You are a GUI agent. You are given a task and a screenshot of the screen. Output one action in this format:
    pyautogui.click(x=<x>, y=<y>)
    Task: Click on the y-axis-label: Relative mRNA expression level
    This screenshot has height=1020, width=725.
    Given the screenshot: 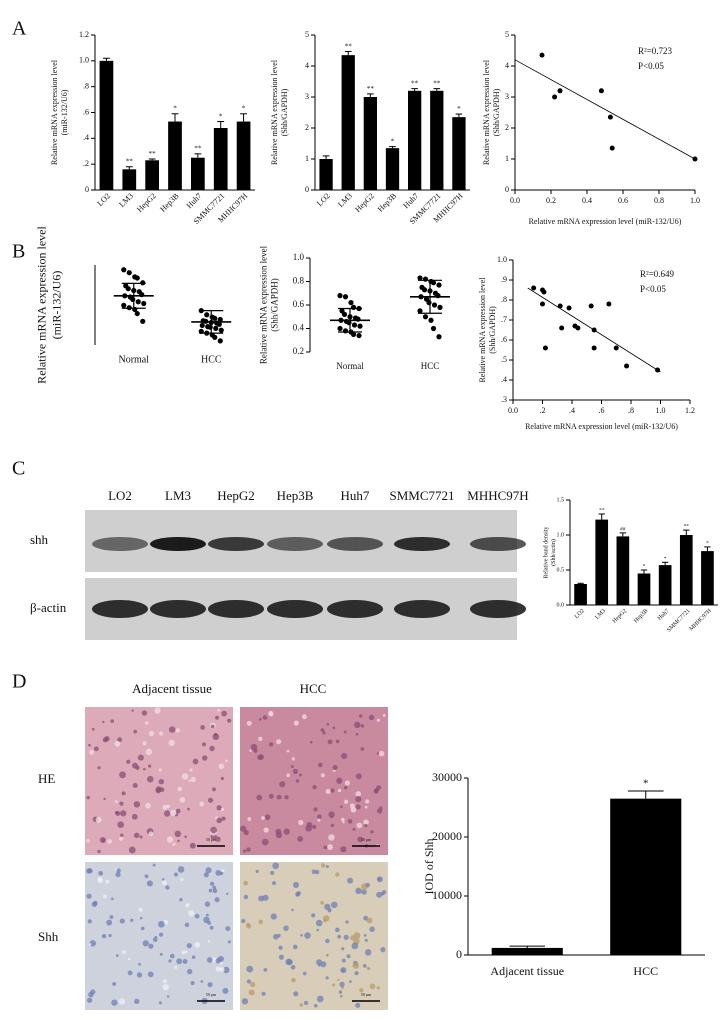 What is the action you would take?
    pyautogui.click(x=263, y=304)
    